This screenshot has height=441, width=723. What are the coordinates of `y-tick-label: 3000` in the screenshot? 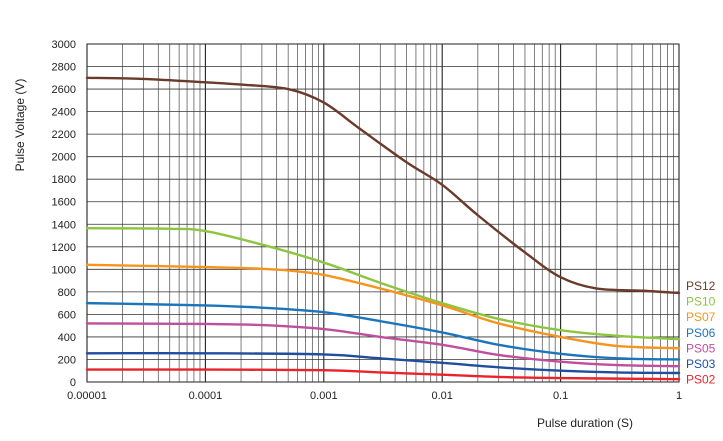 It's located at (64, 45).